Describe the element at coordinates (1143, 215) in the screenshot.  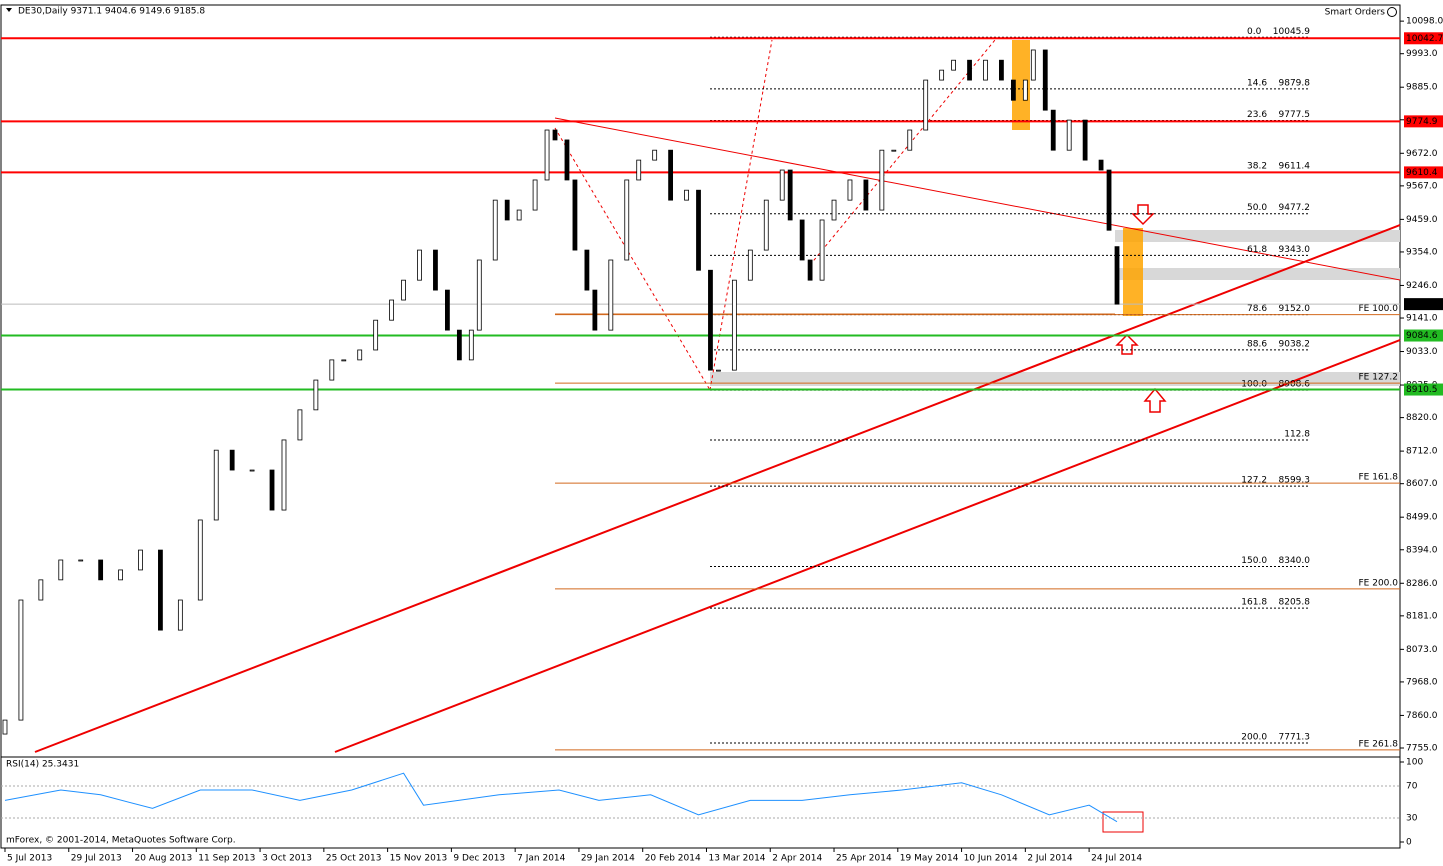
I see `arrow-down` at that location.